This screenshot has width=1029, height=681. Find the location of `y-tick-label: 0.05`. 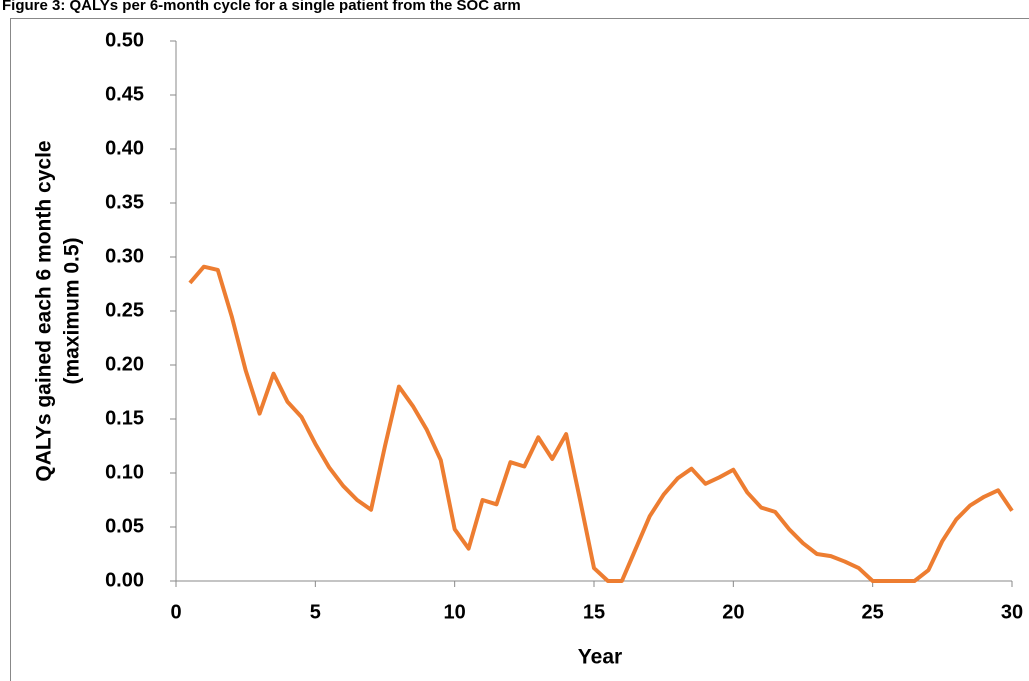

y-tick-label: 0.05 is located at coordinates (124, 526).